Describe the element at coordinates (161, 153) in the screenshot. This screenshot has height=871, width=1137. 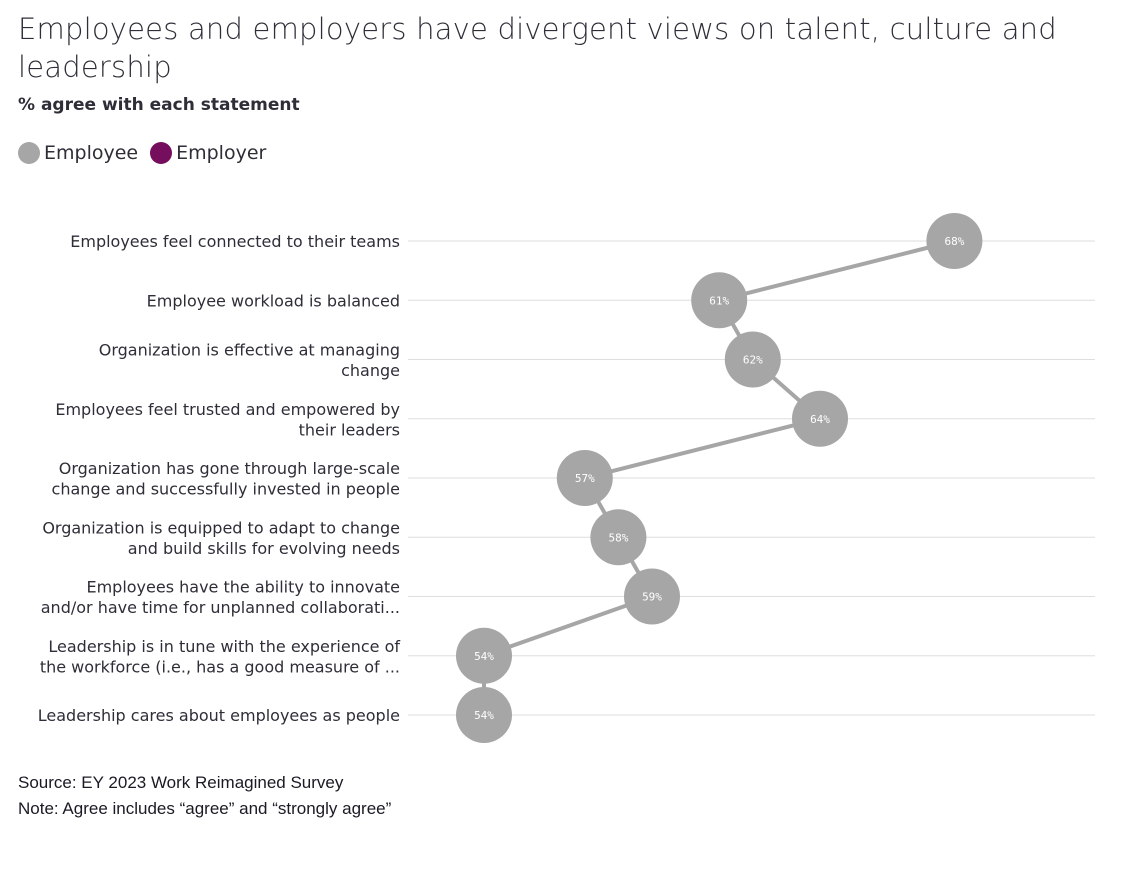
I see `legend-swatch-employer` at that location.